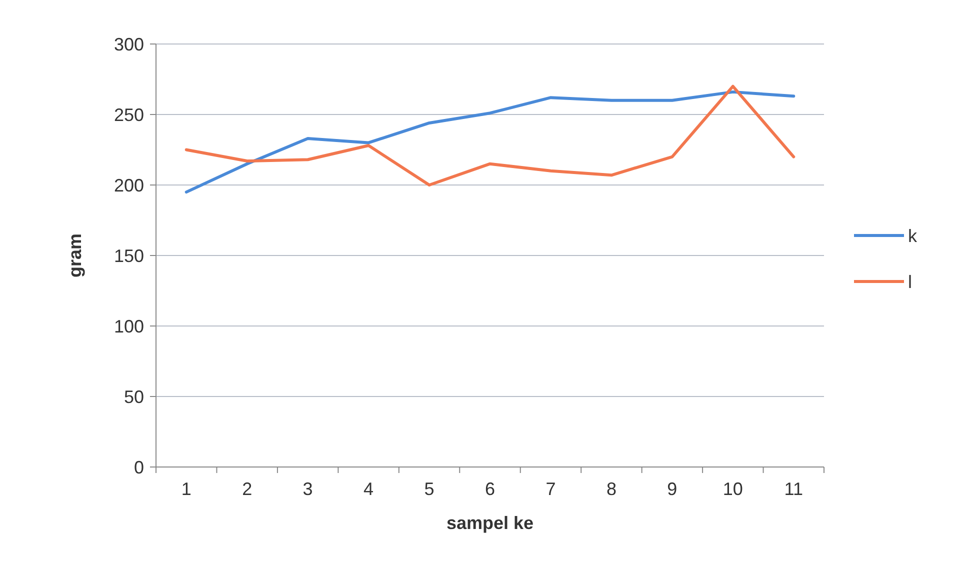 Image resolution: width=962 pixels, height=578 pixels. I want to click on y-tick-label: 300, so click(129, 44).